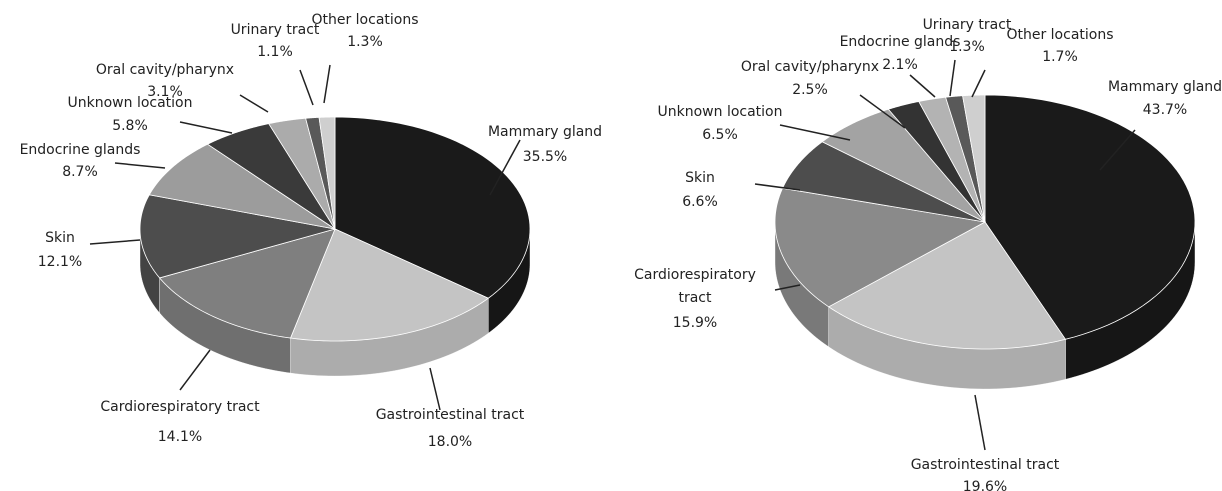 Image resolution: width=1222 pixels, height=491 pixels. What do you see at coordinates (1165, 110) in the screenshot?
I see `value-label: 43.7%` at bounding box center [1165, 110].